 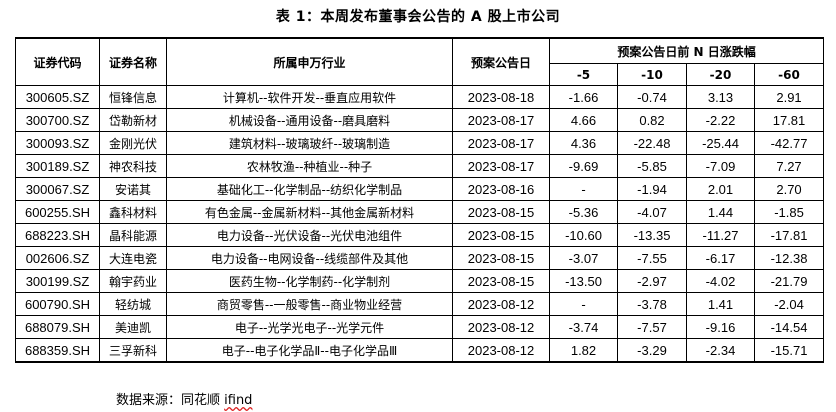 What do you see at coordinates (57, 61) in the screenshot?
I see `header-code: 证券代码` at bounding box center [57, 61].